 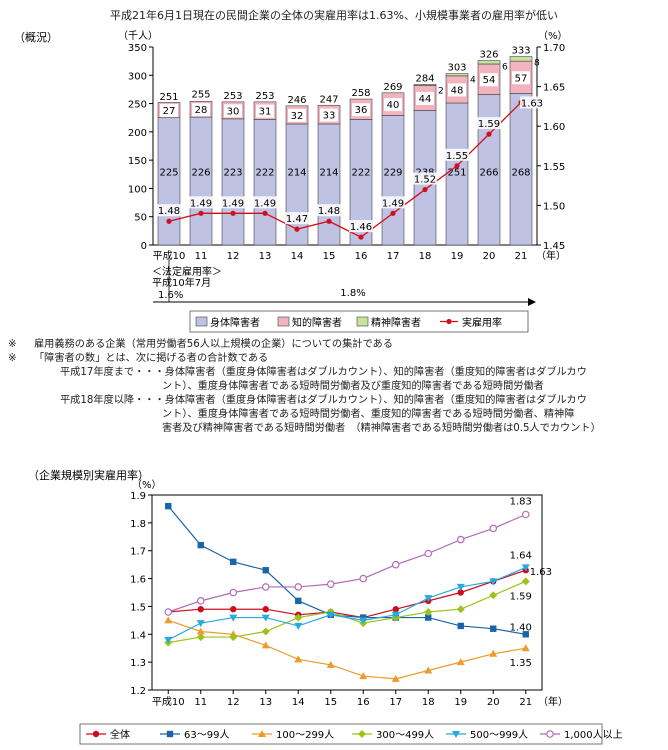 What do you see at coordinates (456, 172) in the screenshot?
I see `bar-value-label: 251` at bounding box center [456, 172].